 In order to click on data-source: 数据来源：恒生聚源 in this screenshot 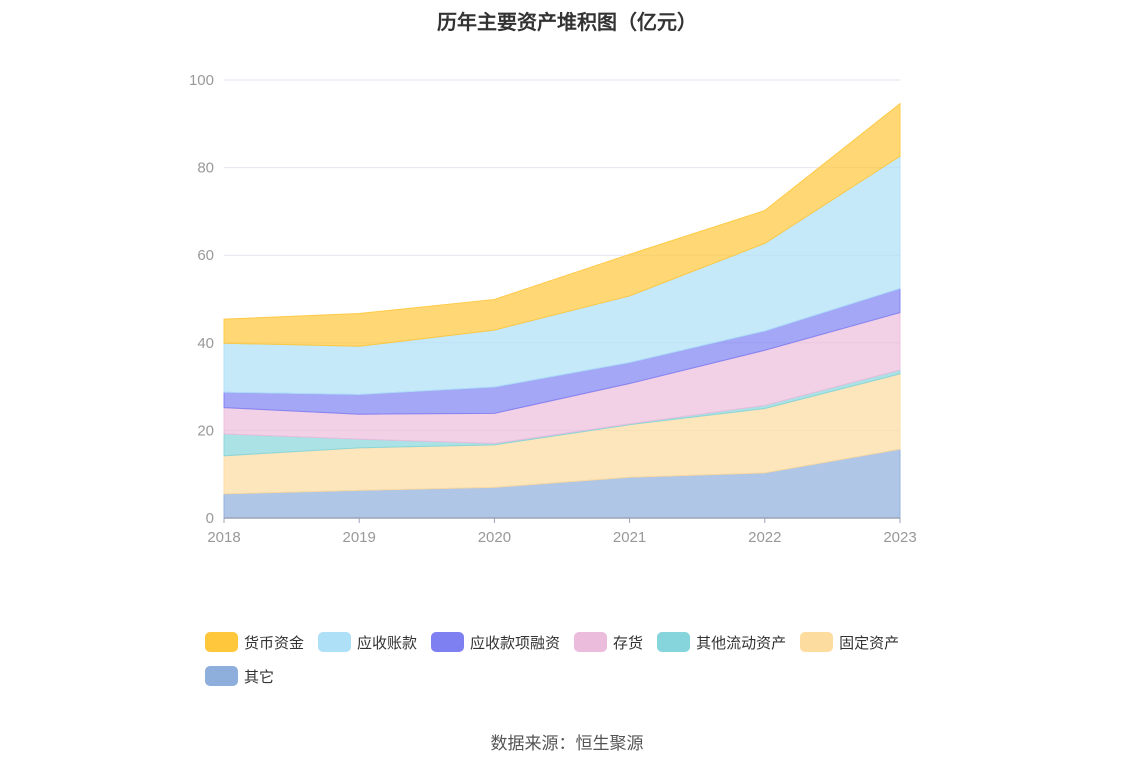, I will do `click(567, 744)`.